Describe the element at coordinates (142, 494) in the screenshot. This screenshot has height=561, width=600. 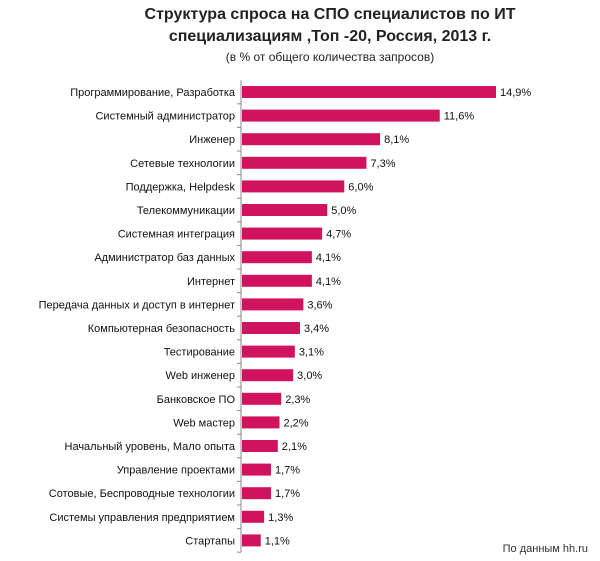
I see `category-label: Сотовые, Беспроводные технологии` at that location.